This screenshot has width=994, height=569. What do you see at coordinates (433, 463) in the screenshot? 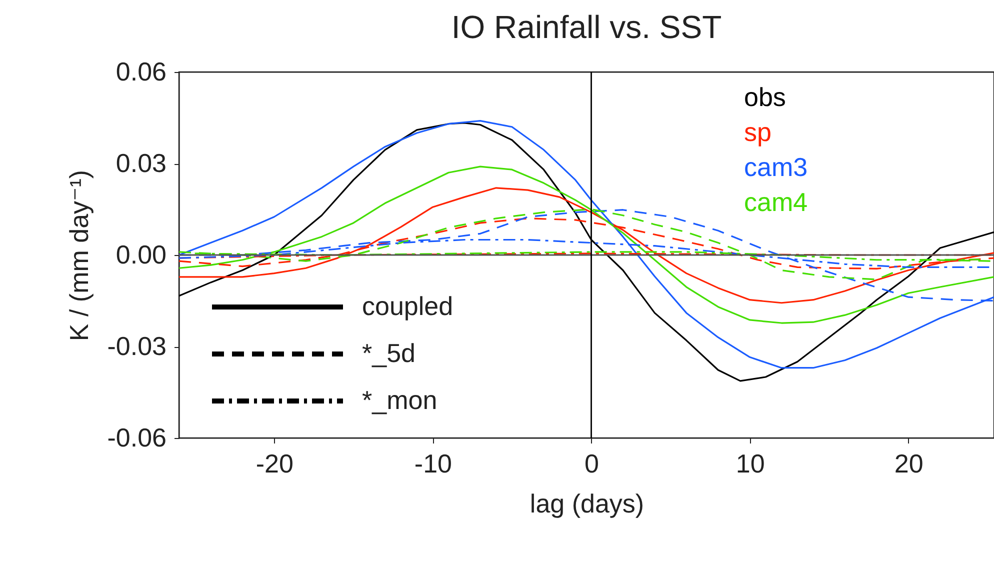
I see `x-tick-label: -10` at bounding box center [433, 463].